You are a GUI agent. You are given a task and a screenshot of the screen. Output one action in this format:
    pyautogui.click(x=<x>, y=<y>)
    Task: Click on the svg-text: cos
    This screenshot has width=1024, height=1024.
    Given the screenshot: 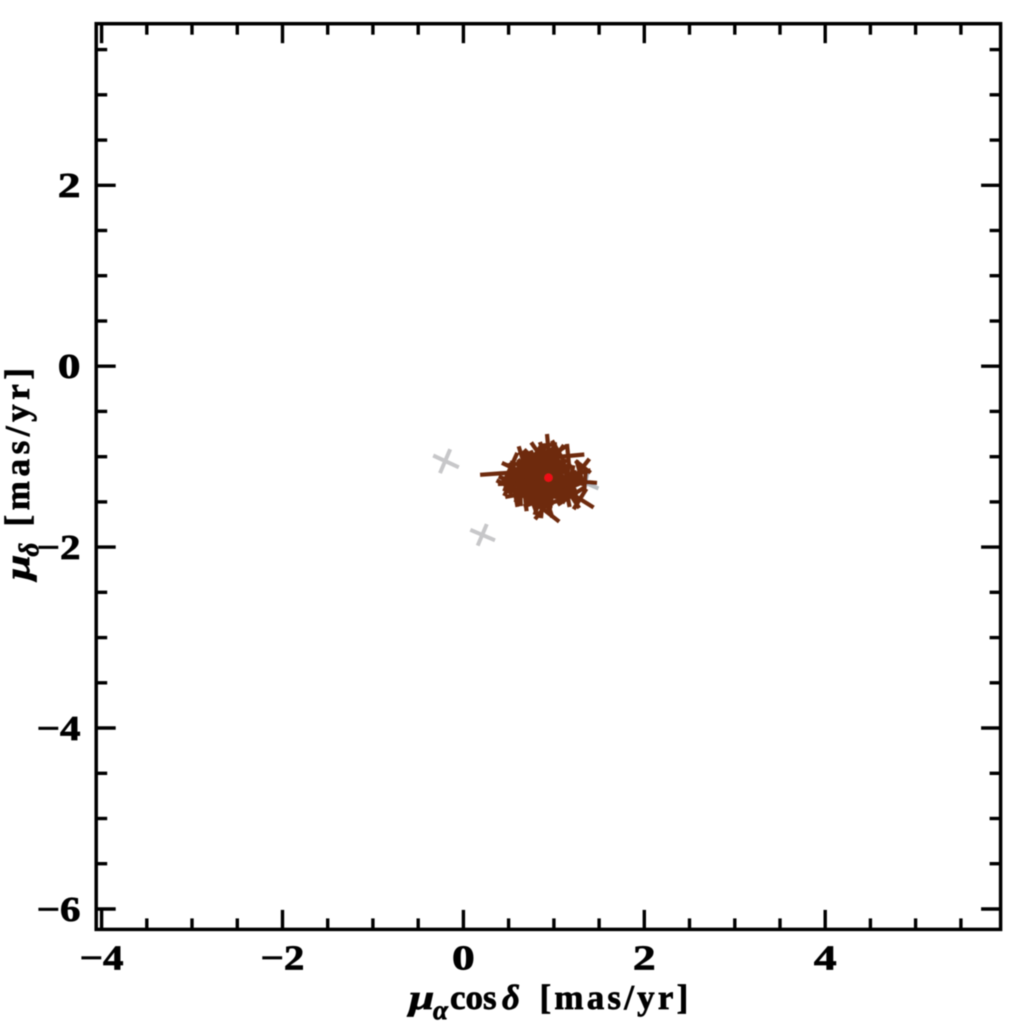 What is the action you would take?
    pyautogui.click(x=473, y=997)
    